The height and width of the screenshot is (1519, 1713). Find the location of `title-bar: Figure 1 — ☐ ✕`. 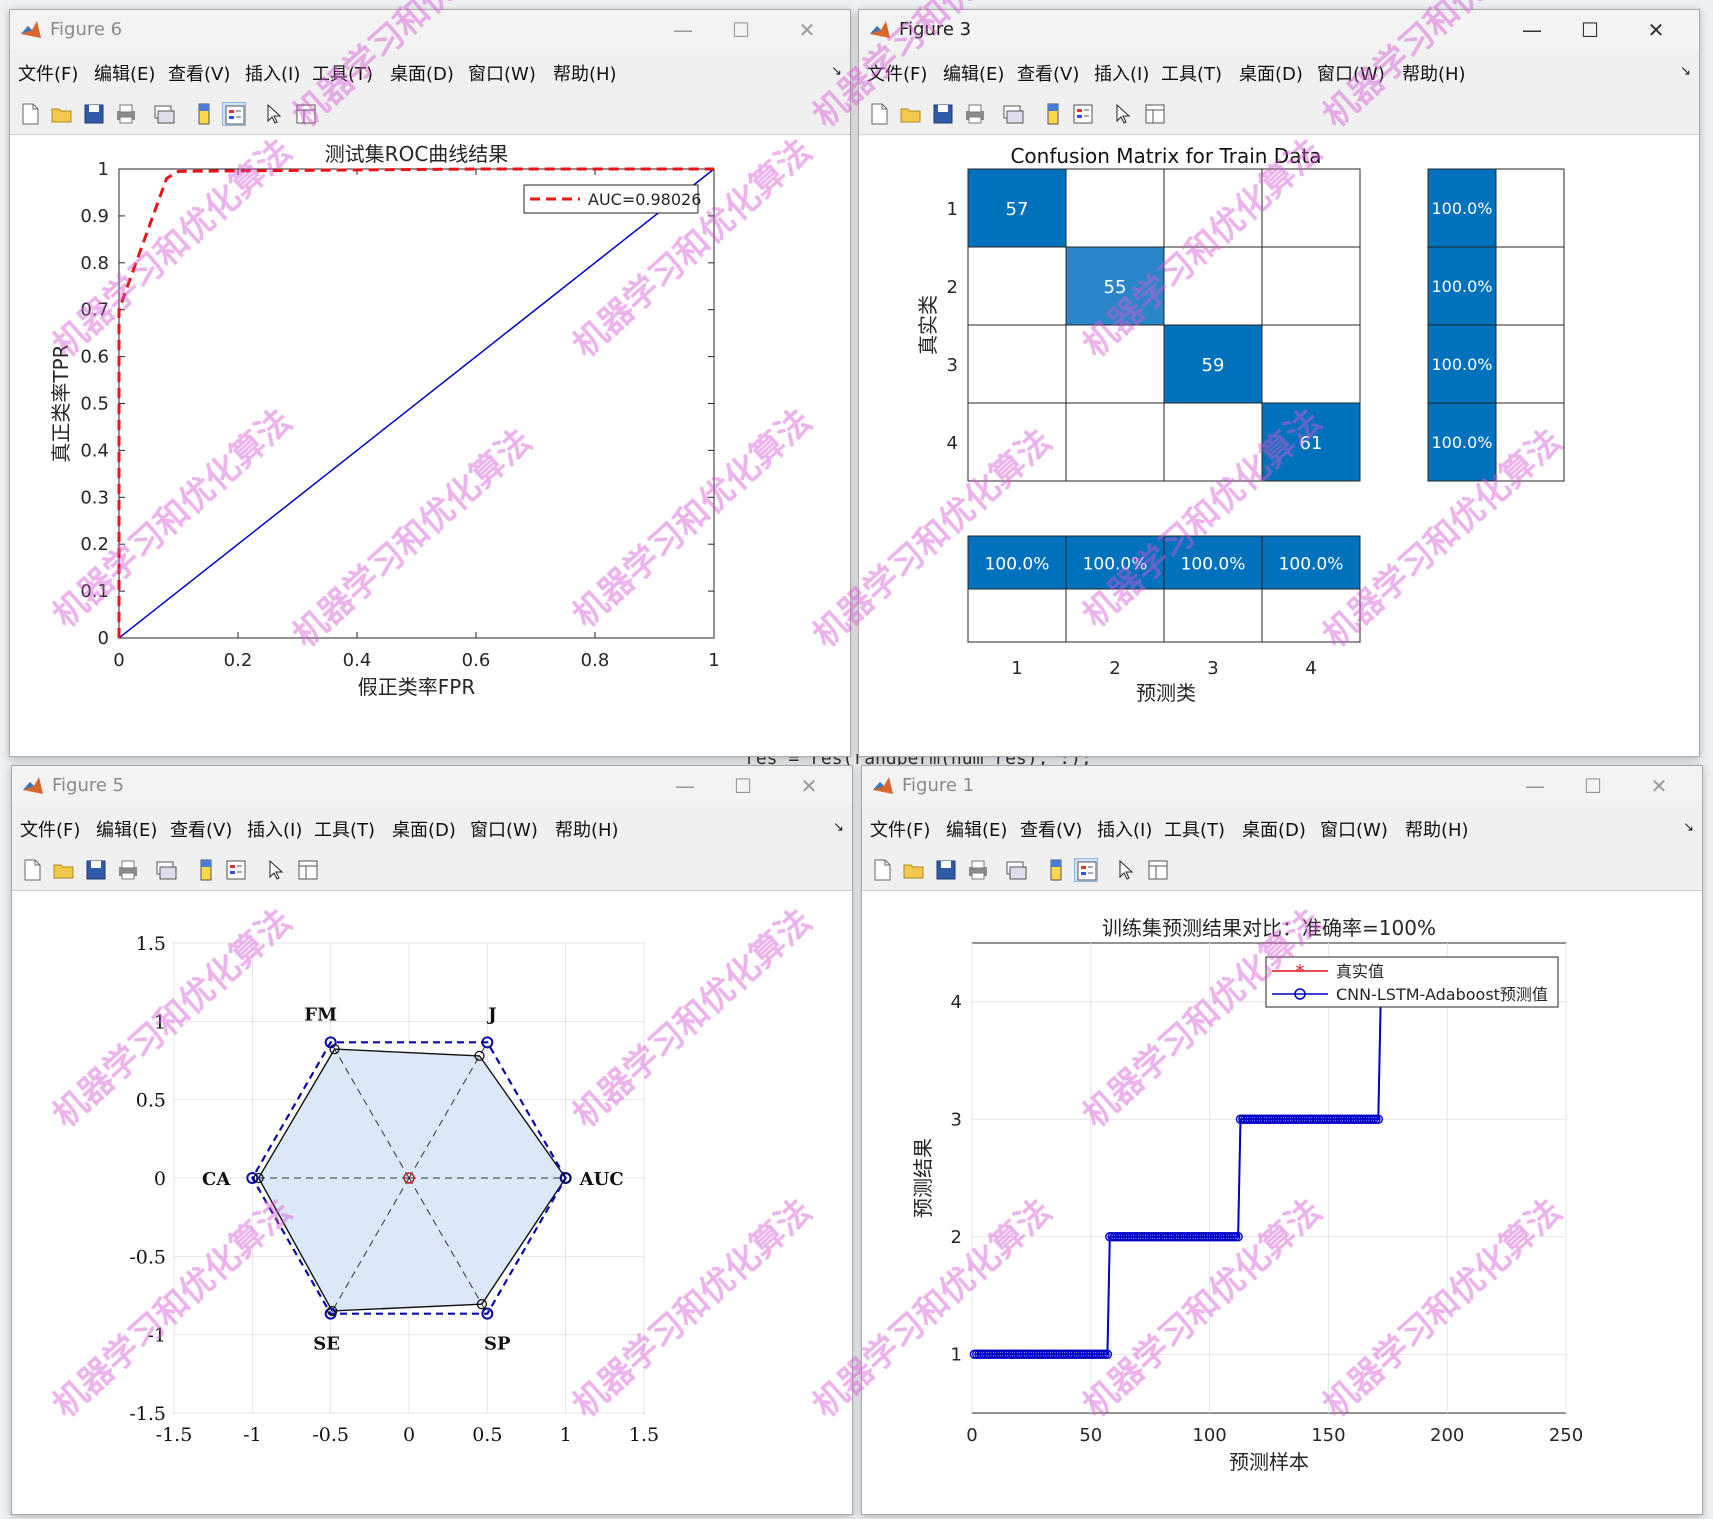

title-bar: Figure 1 — ☐ ✕ is located at coordinates (1282, 786).